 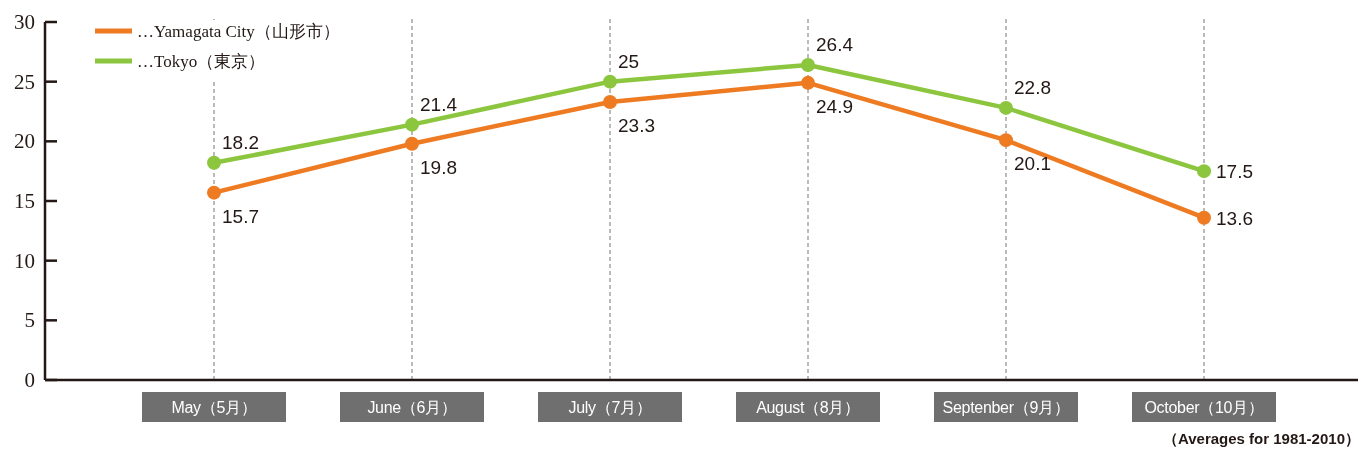 I want to click on text: （Averages for 1981-2010）, so click(x=1261, y=438).